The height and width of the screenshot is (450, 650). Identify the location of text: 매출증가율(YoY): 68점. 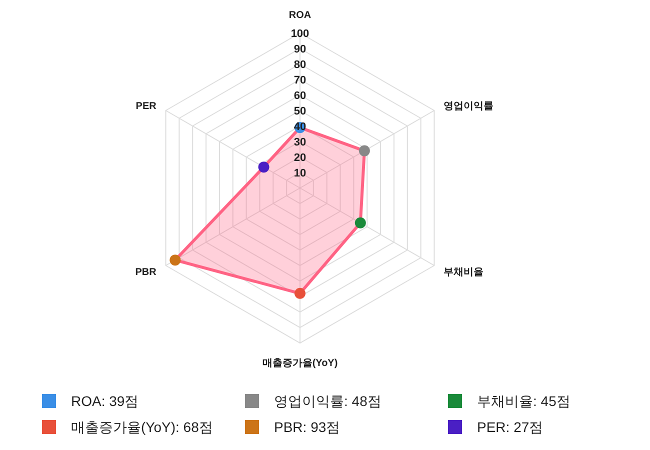
(142, 427).